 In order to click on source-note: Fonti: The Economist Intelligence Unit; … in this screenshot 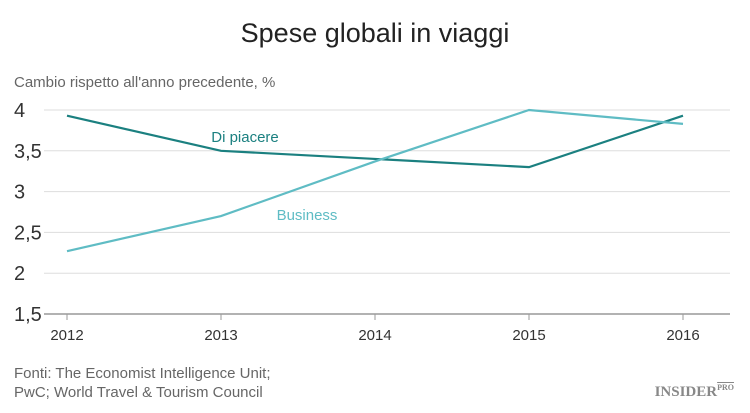, I will do `click(142, 383)`.